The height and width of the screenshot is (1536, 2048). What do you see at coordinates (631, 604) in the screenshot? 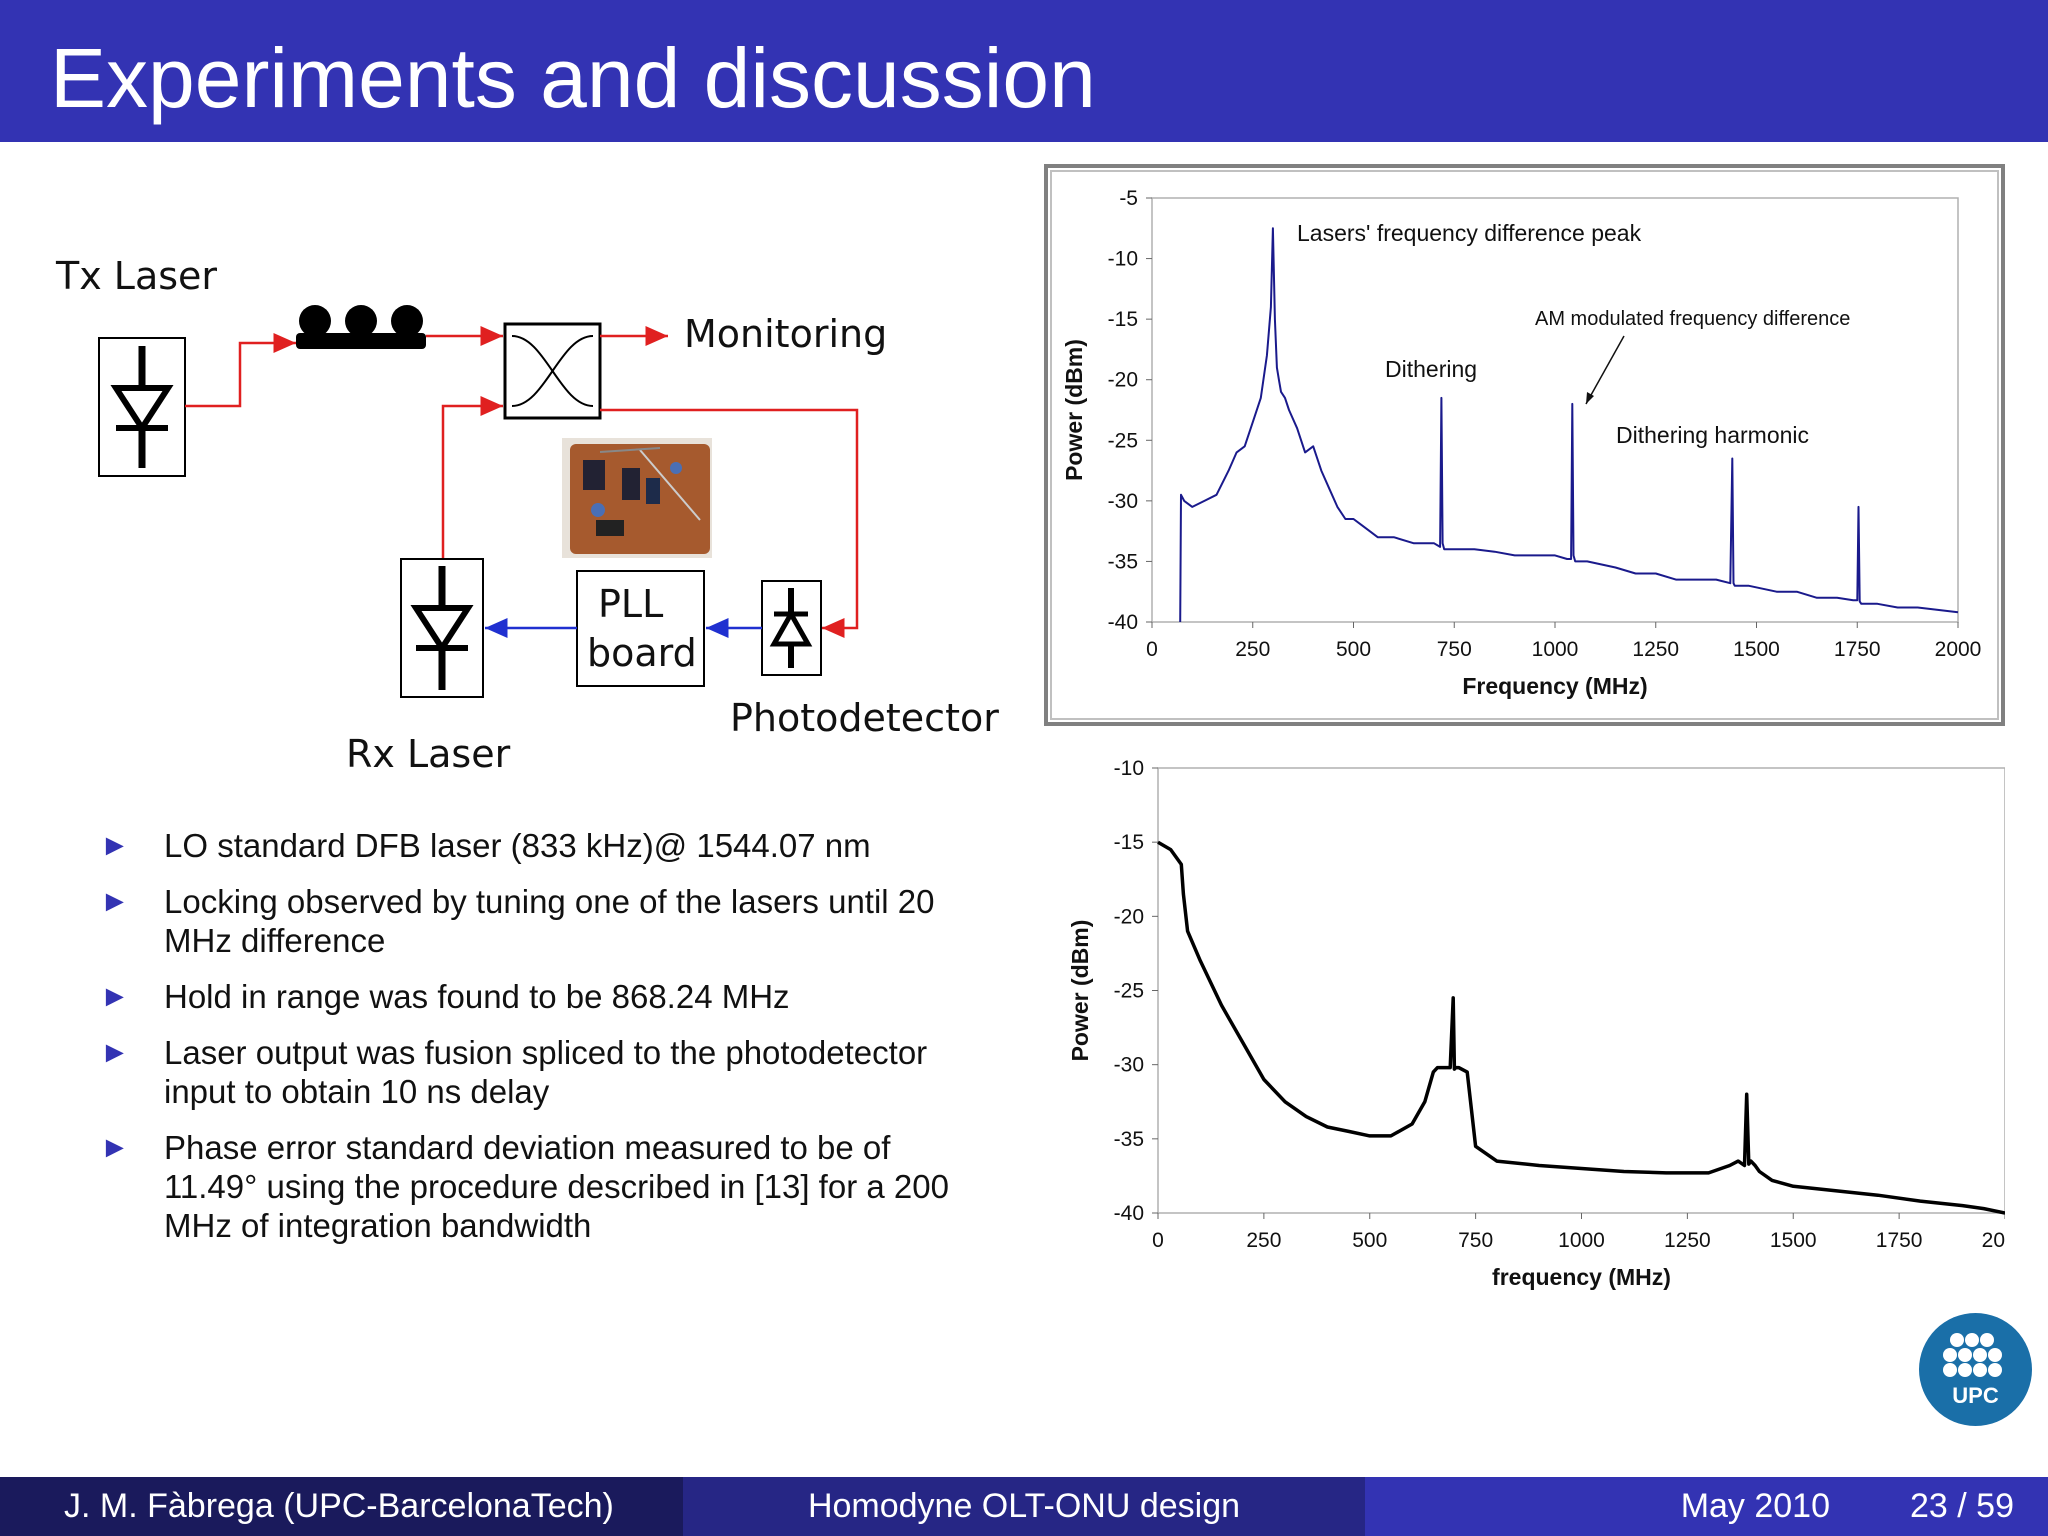
I see `pll-label-line1: PLL` at bounding box center [631, 604].